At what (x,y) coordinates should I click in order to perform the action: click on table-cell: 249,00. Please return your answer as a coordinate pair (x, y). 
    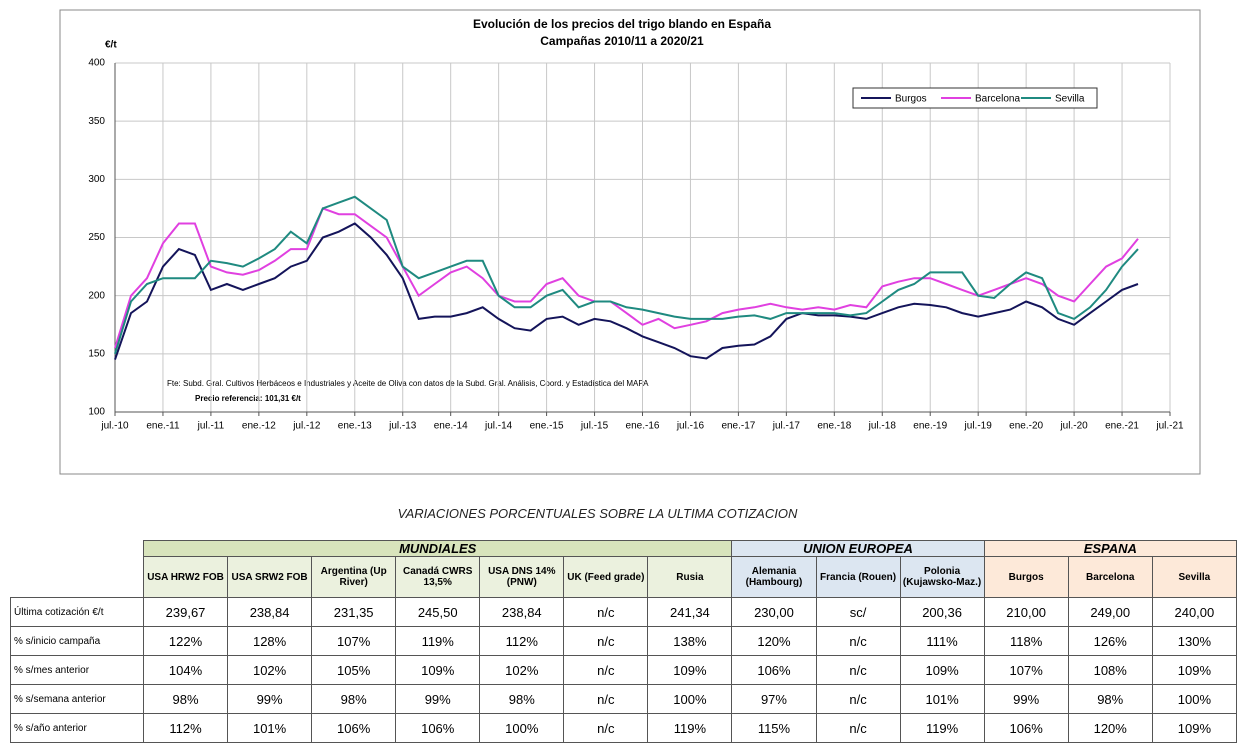
    Looking at the image, I should click on (1110, 612).